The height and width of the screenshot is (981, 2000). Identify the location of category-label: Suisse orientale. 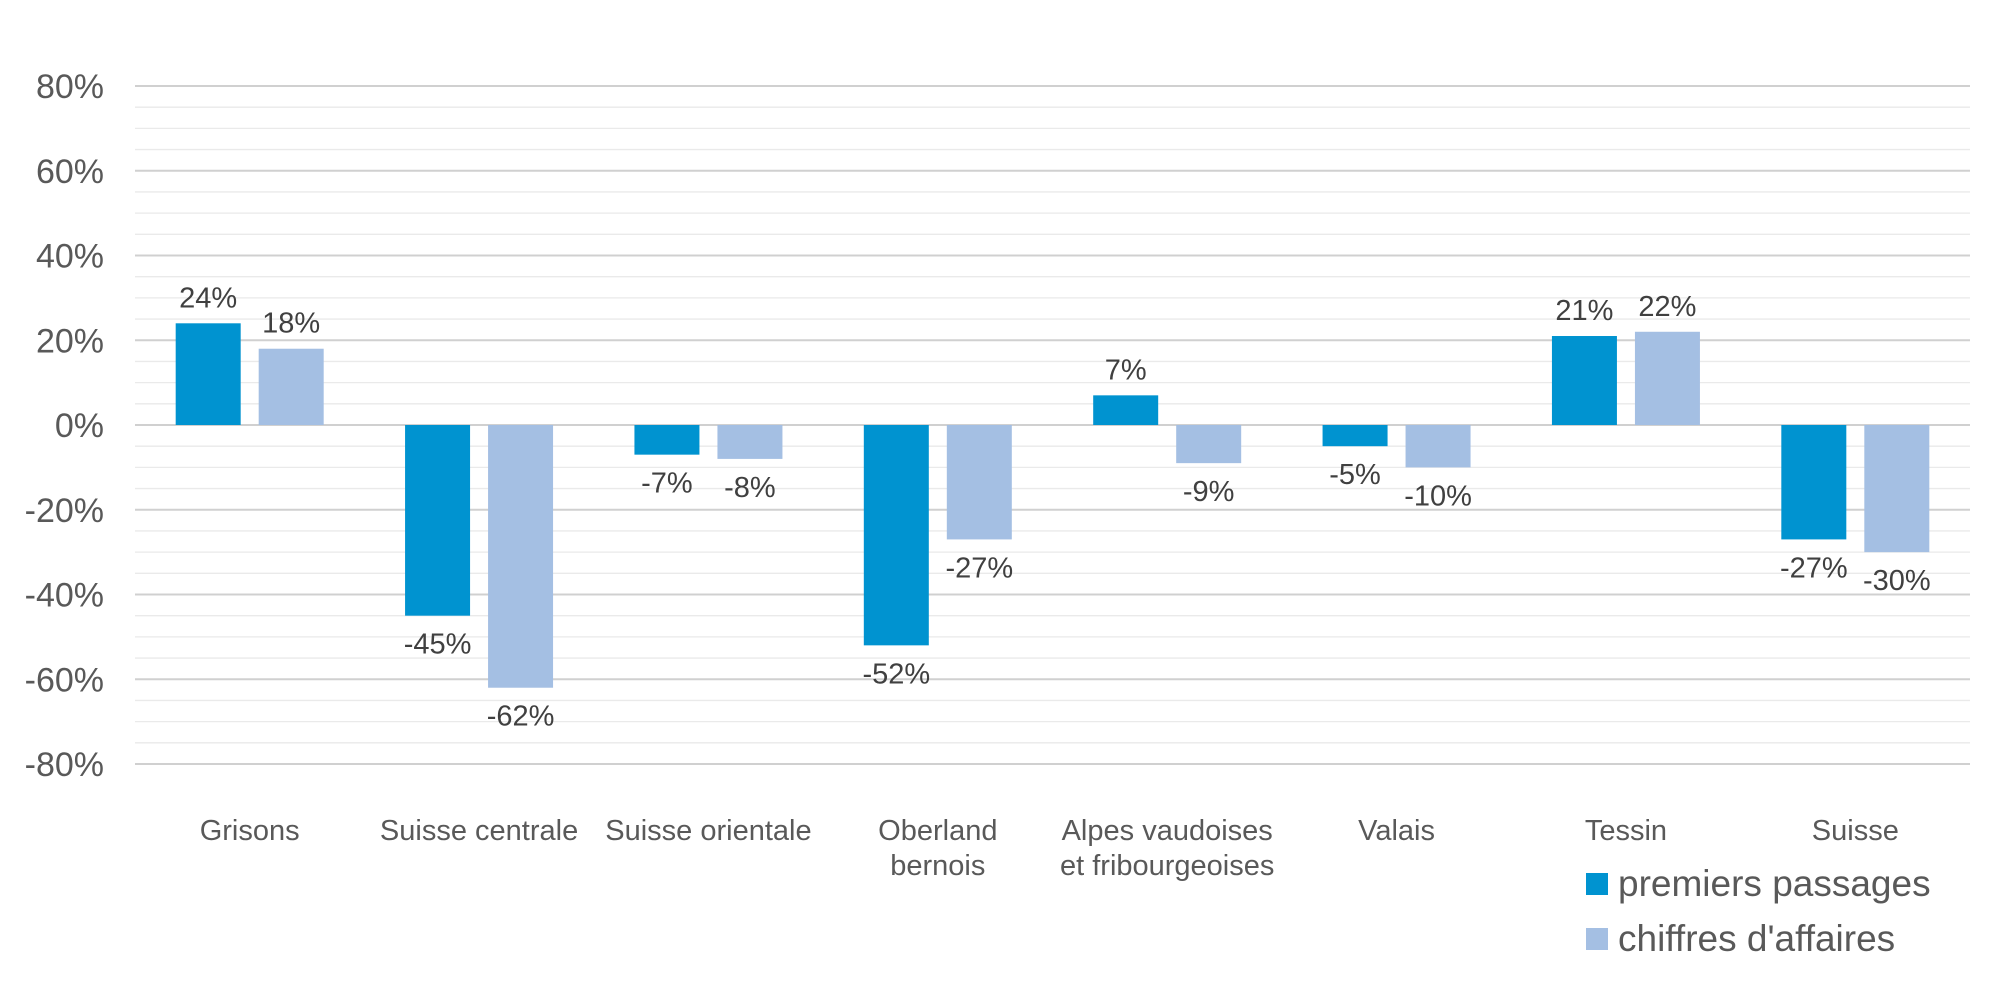
(708, 831).